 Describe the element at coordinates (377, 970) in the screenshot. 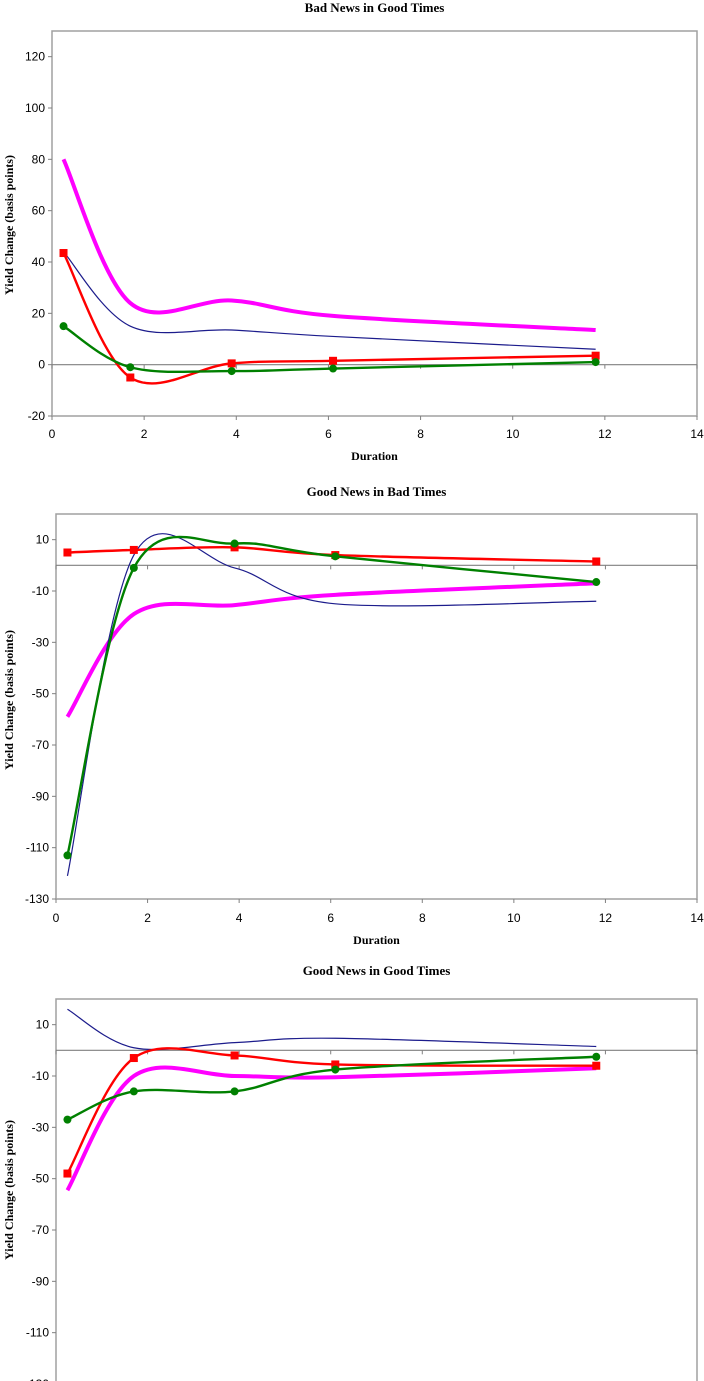

I see `chart-title: Good News in Good Times` at that location.